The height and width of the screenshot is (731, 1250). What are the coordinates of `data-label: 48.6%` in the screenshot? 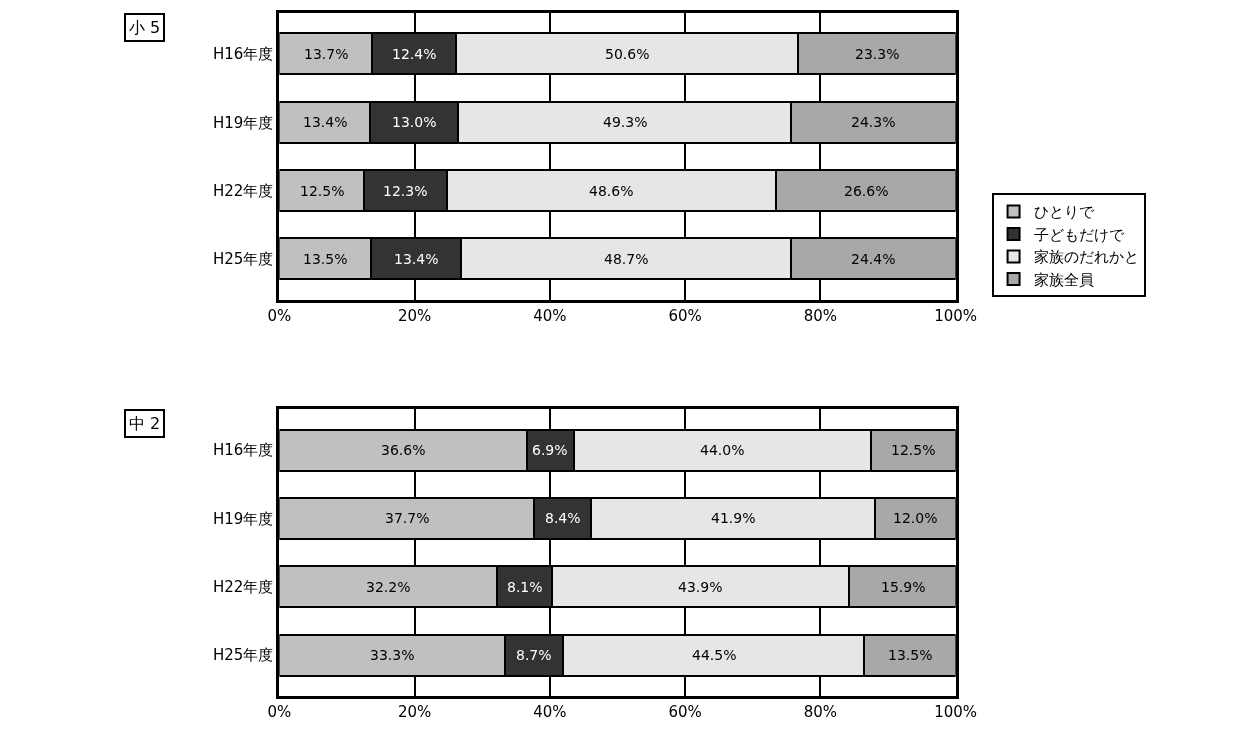 It's located at (611, 191).